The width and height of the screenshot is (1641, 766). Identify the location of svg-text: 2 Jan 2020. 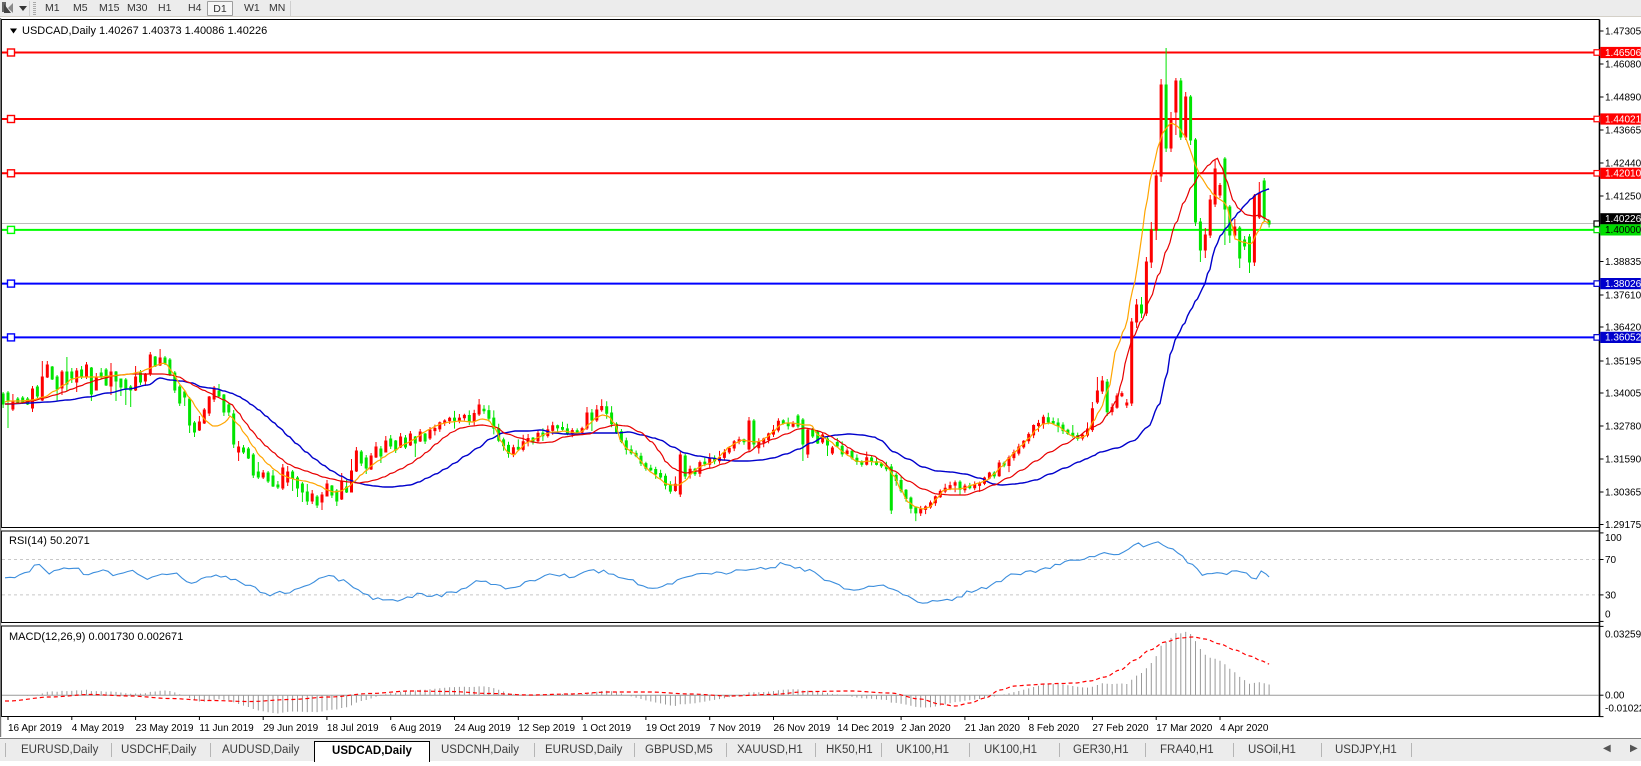
(926, 728).